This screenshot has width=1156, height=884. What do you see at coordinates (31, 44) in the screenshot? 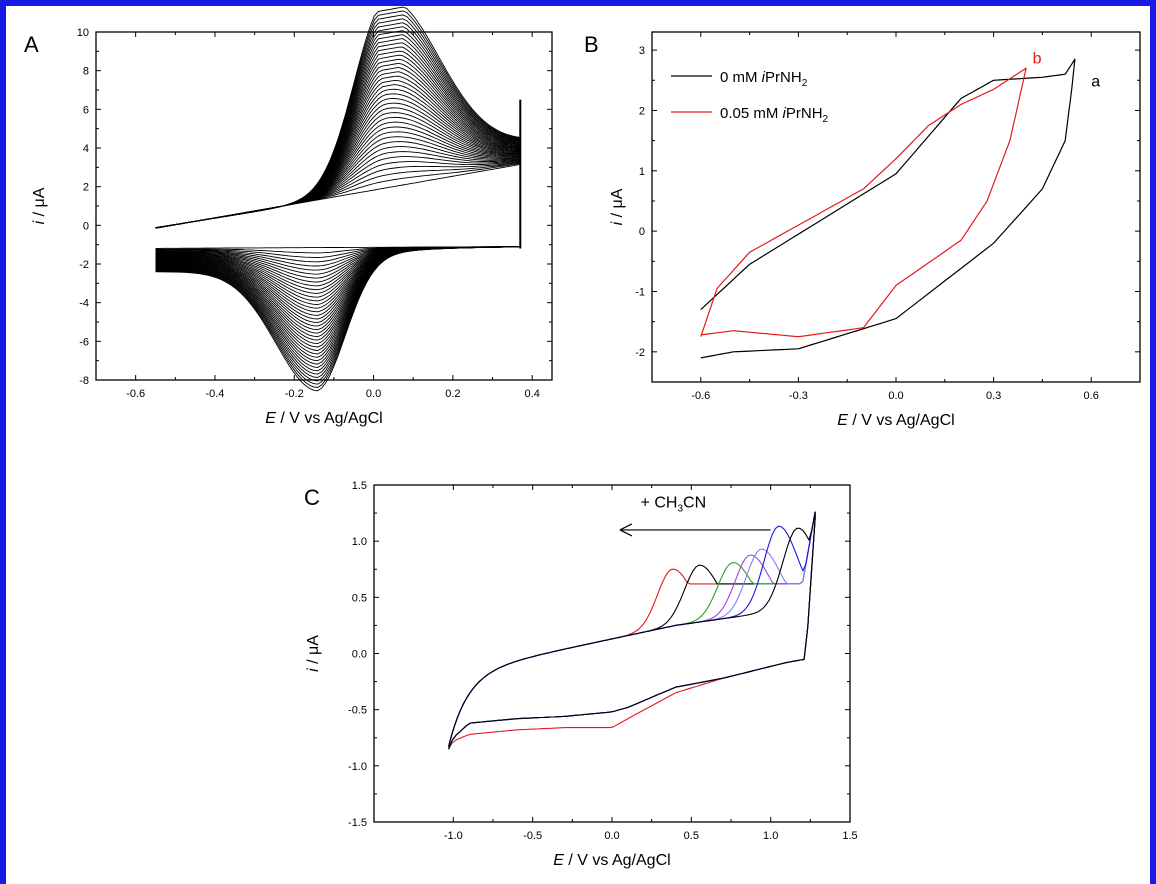
I see `panel-letter: A` at bounding box center [31, 44].